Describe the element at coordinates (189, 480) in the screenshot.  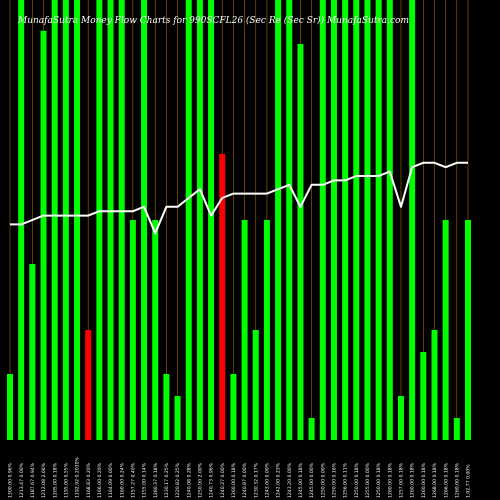
I see `x-tick-label: 1240.08 0.28%` at that location.